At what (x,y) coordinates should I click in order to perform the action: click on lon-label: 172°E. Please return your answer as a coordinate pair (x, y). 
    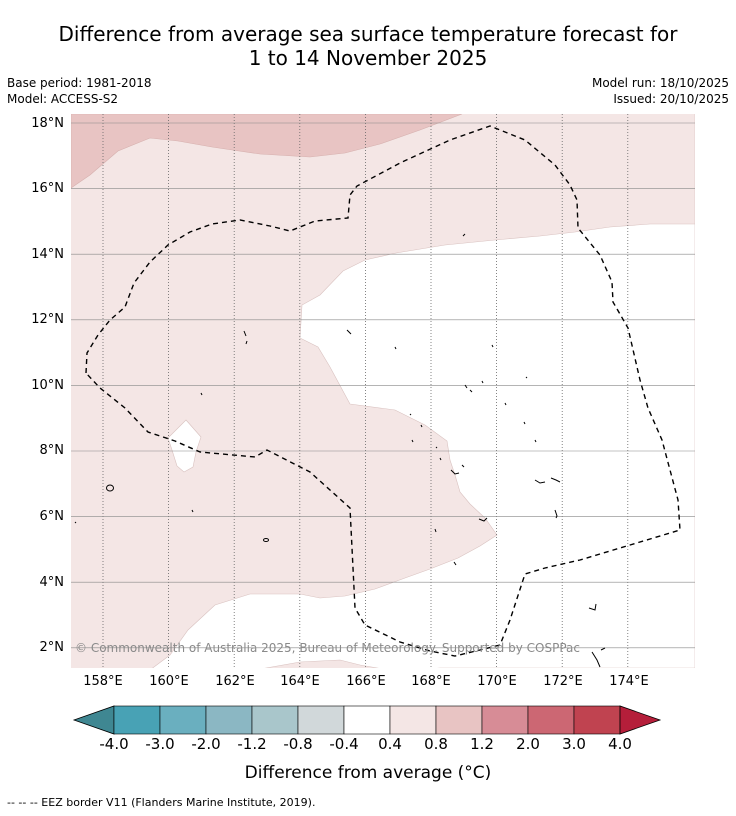
    Looking at the image, I should click on (563, 681).